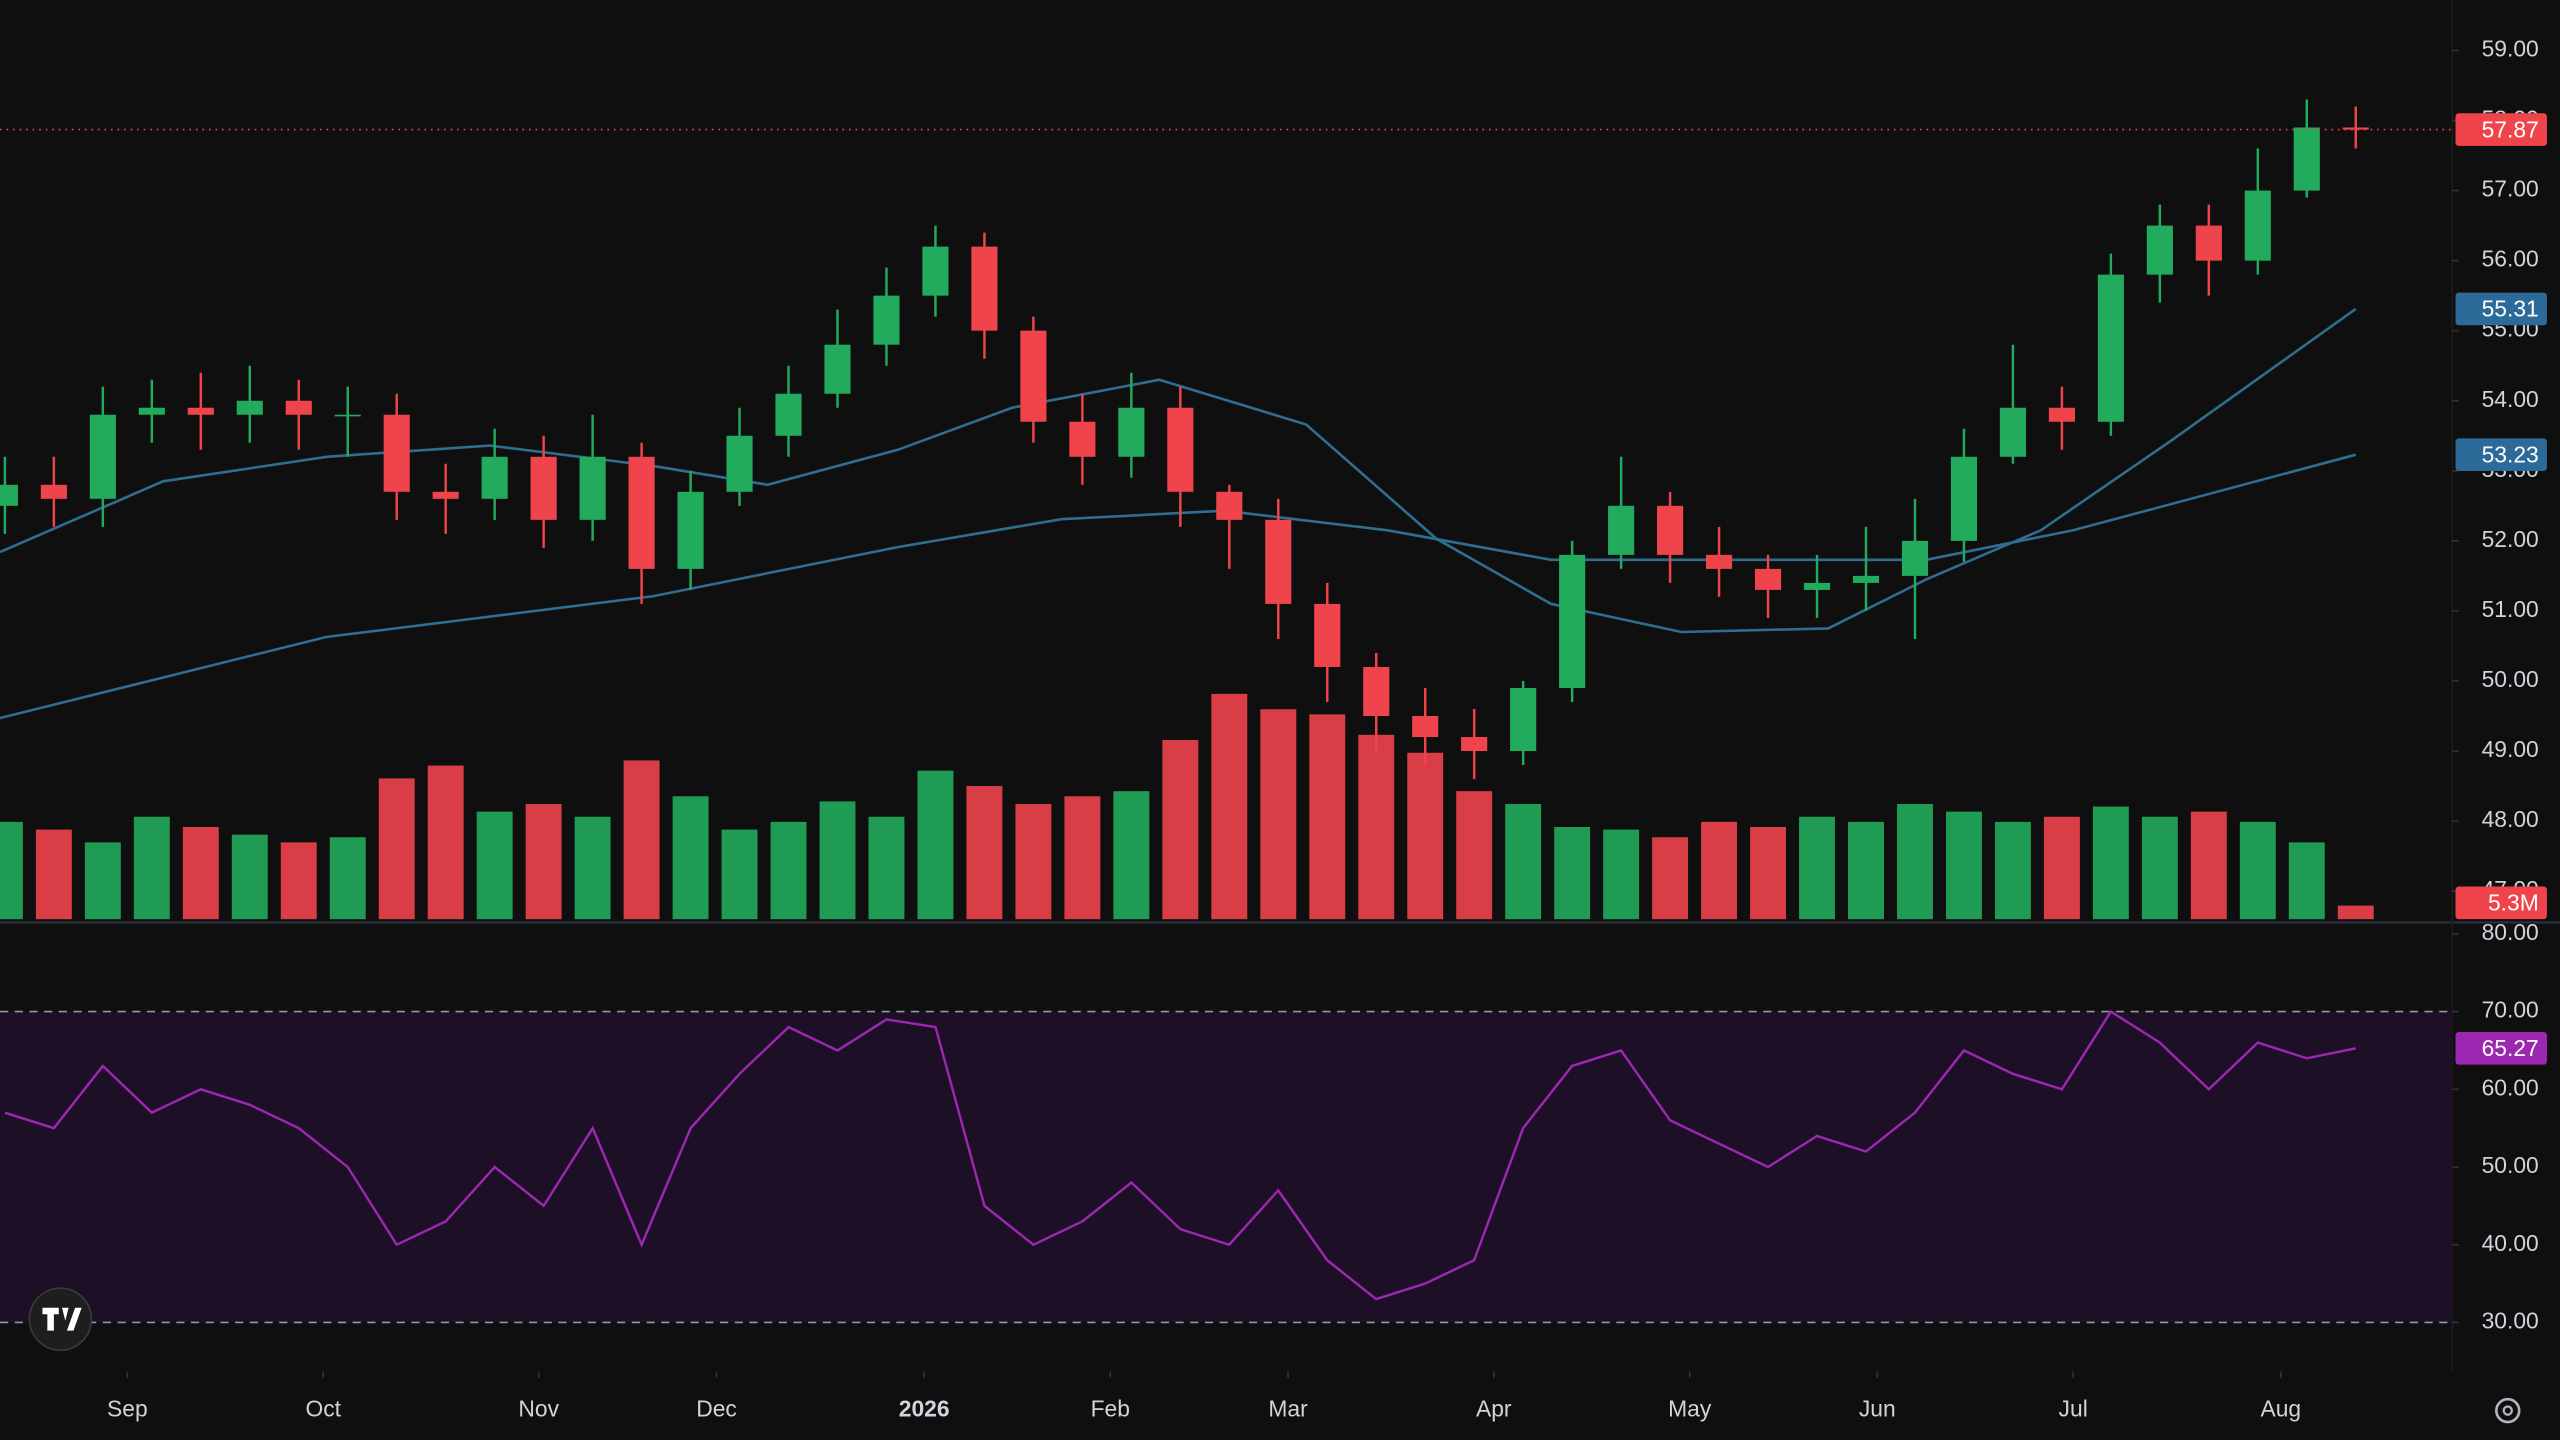 This screenshot has height=1440, width=2560. Describe the element at coordinates (924, 1409) in the screenshot. I see `x-tick-label: 2026` at that location.